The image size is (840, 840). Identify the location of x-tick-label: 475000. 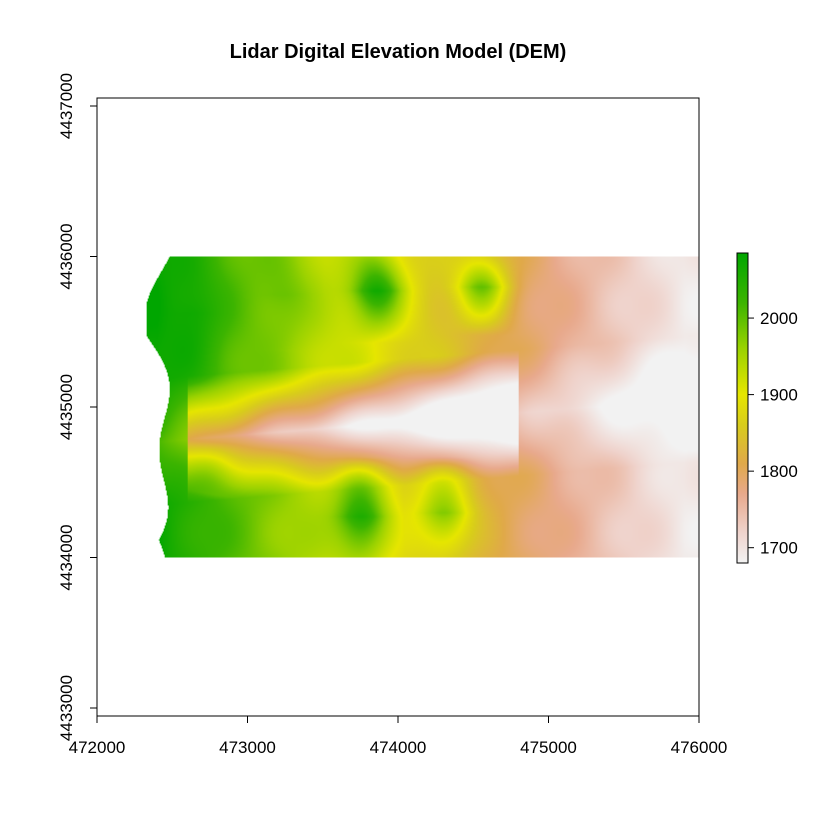
(548, 747).